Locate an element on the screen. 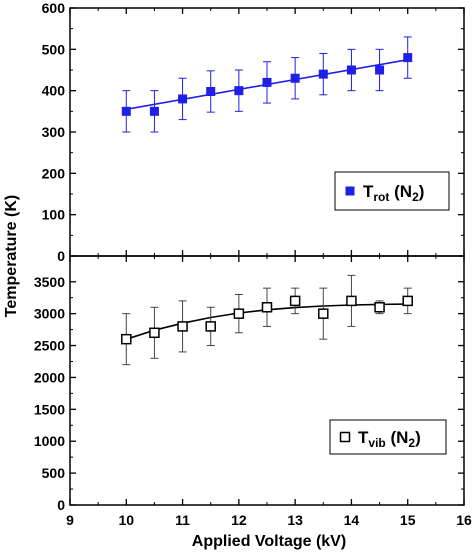 This screenshot has width=474, height=553. top-legend-marker is located at coordinates (350, 191).